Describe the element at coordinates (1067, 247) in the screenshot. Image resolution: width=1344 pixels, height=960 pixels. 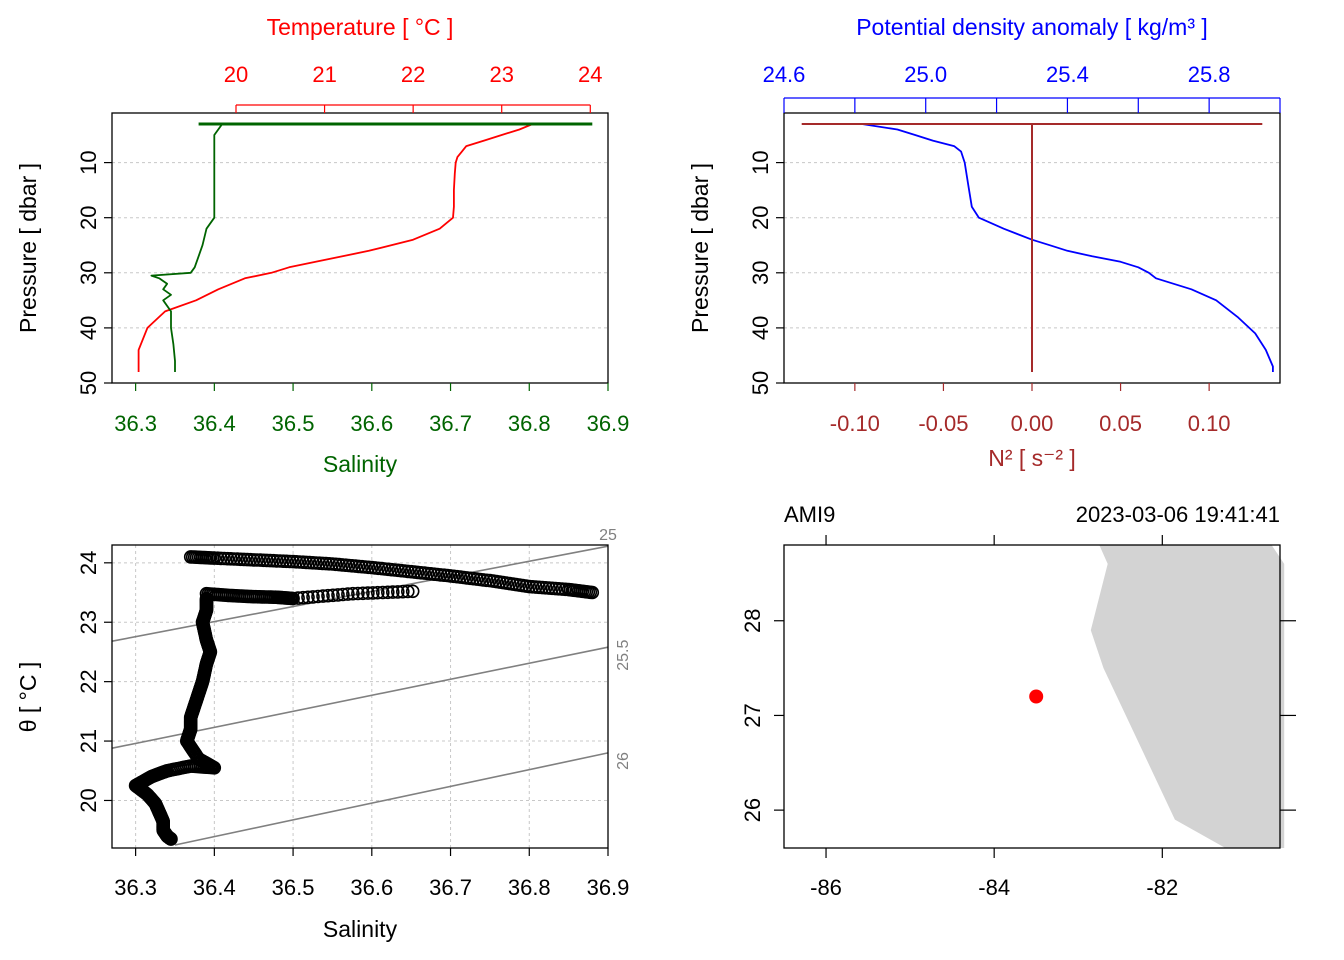
I see `series-line-potential-density-anomaly` at that location.